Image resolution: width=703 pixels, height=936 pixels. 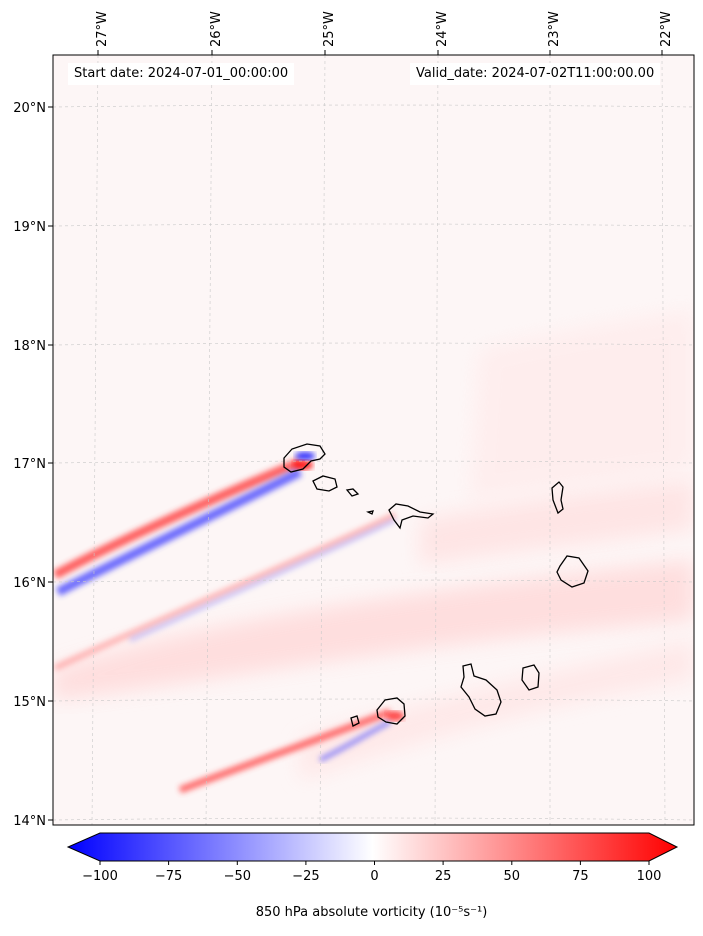 What do you see at coordinates (209, 440) in the screenshot?
I see `meridian-26w` at bounding box center [209, 440].